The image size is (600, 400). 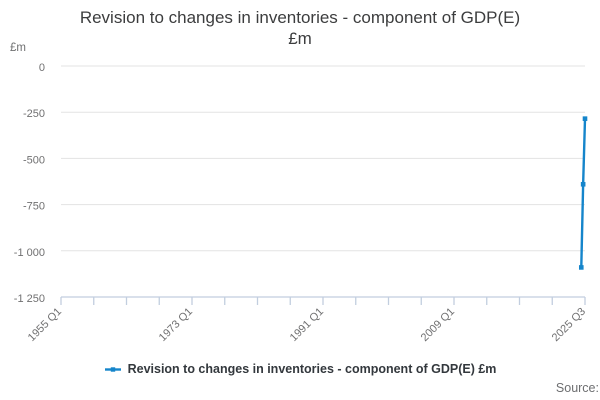 What do you see at coordinates (300, 38) in the screenshot?
I see `chart-title-line2: £m` at bounding box center [300, 38].